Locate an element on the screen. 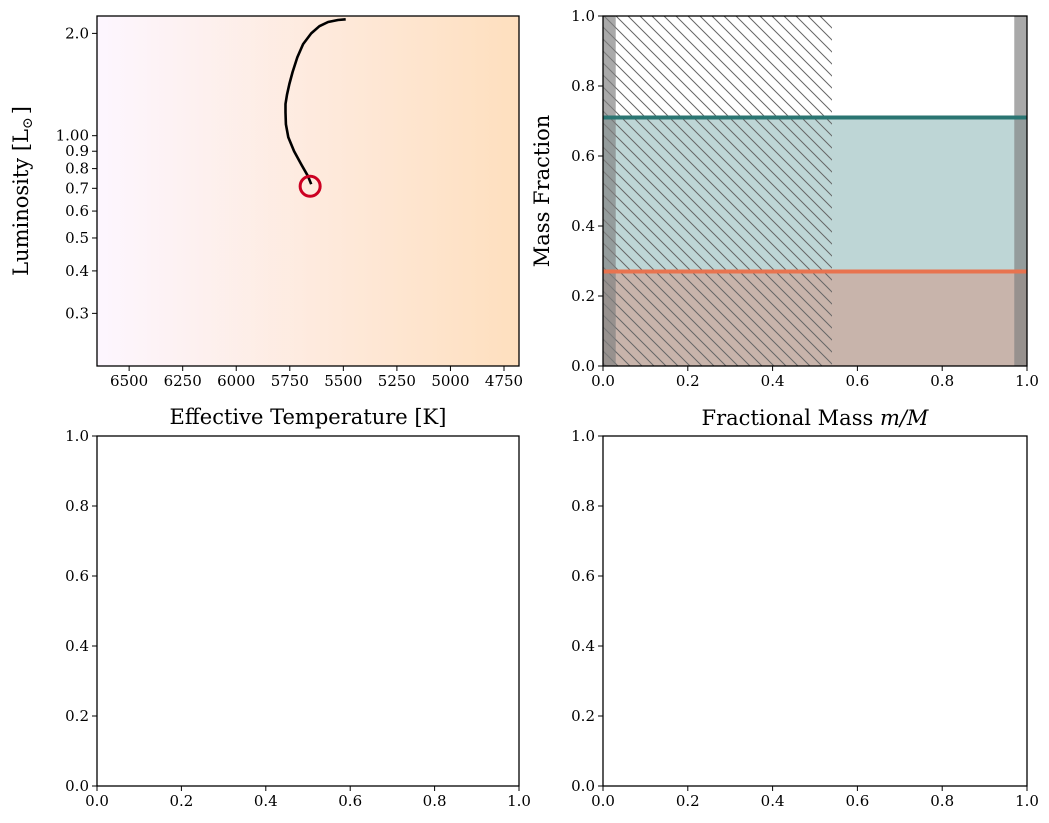 The image size is (1049, 823). hr-y-ticks: 0.3 0.4 0.5 0.6 0.70.80.91.00 2.0 is located at coordinates (76, 173).